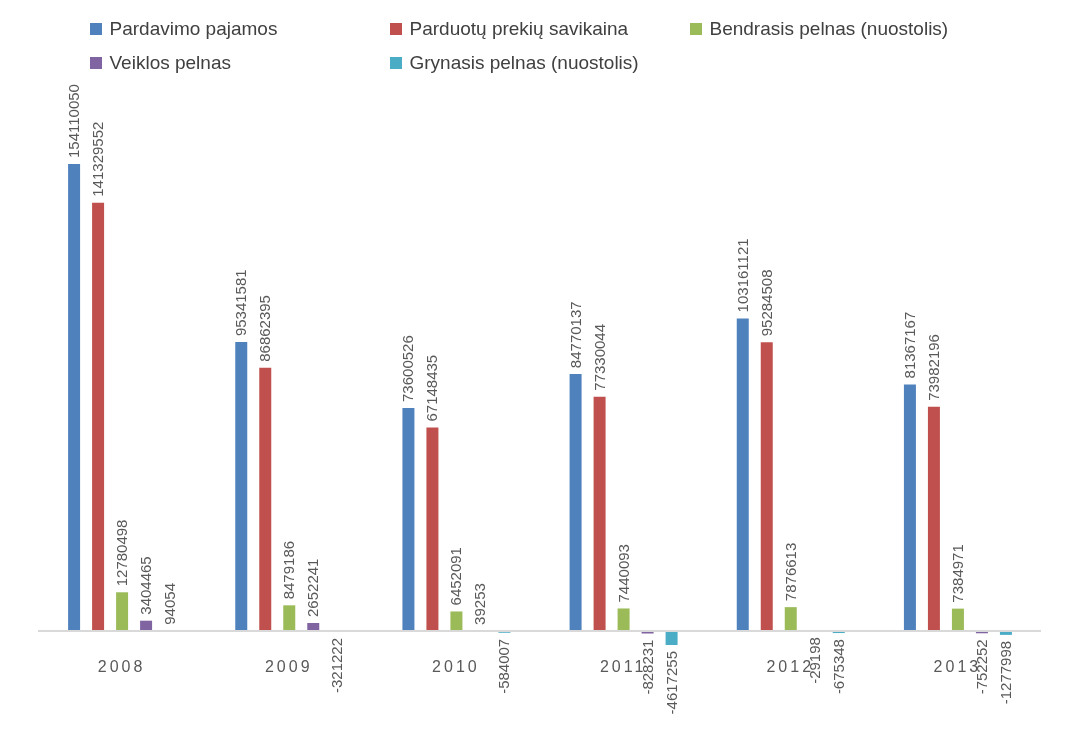 The width and height of the screenshot is (1089, 753). I want to click on data-label: -675348, so click(838, 667).